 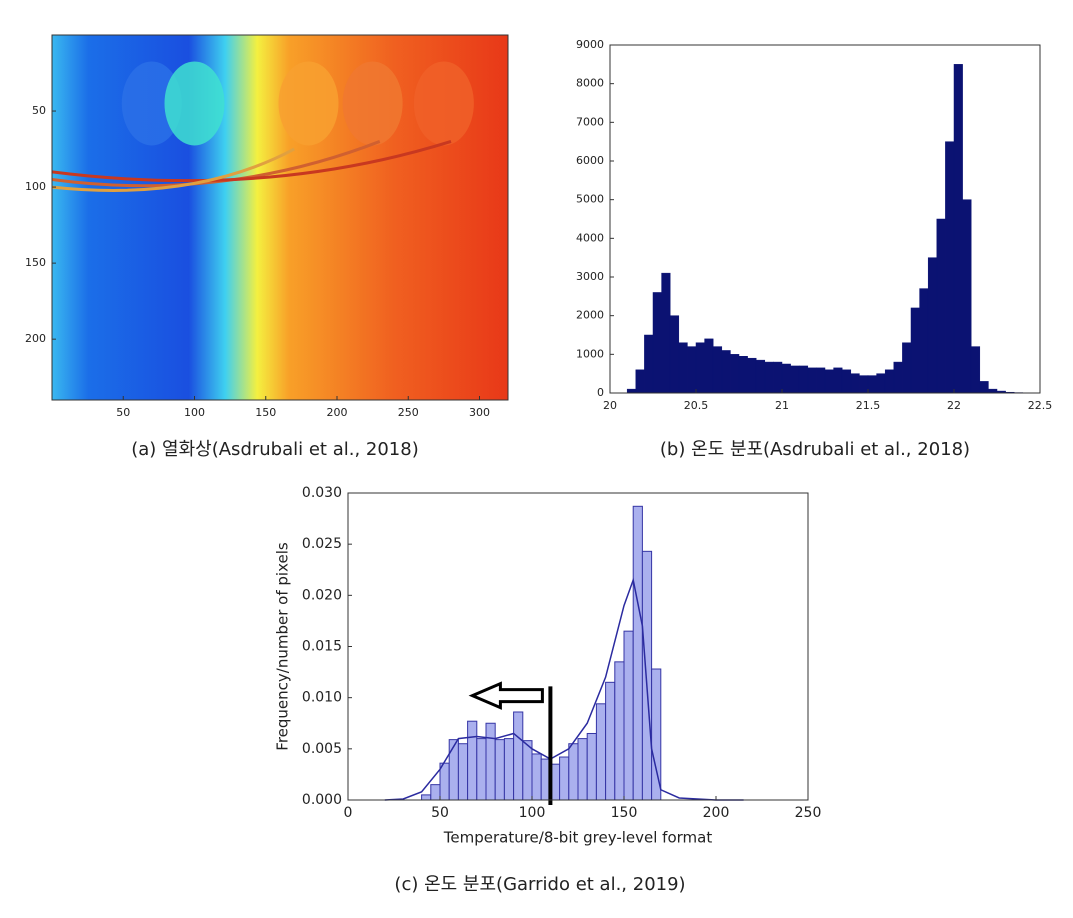 I want to click on y-tick-label: 2000, so click(x=590, y=315).